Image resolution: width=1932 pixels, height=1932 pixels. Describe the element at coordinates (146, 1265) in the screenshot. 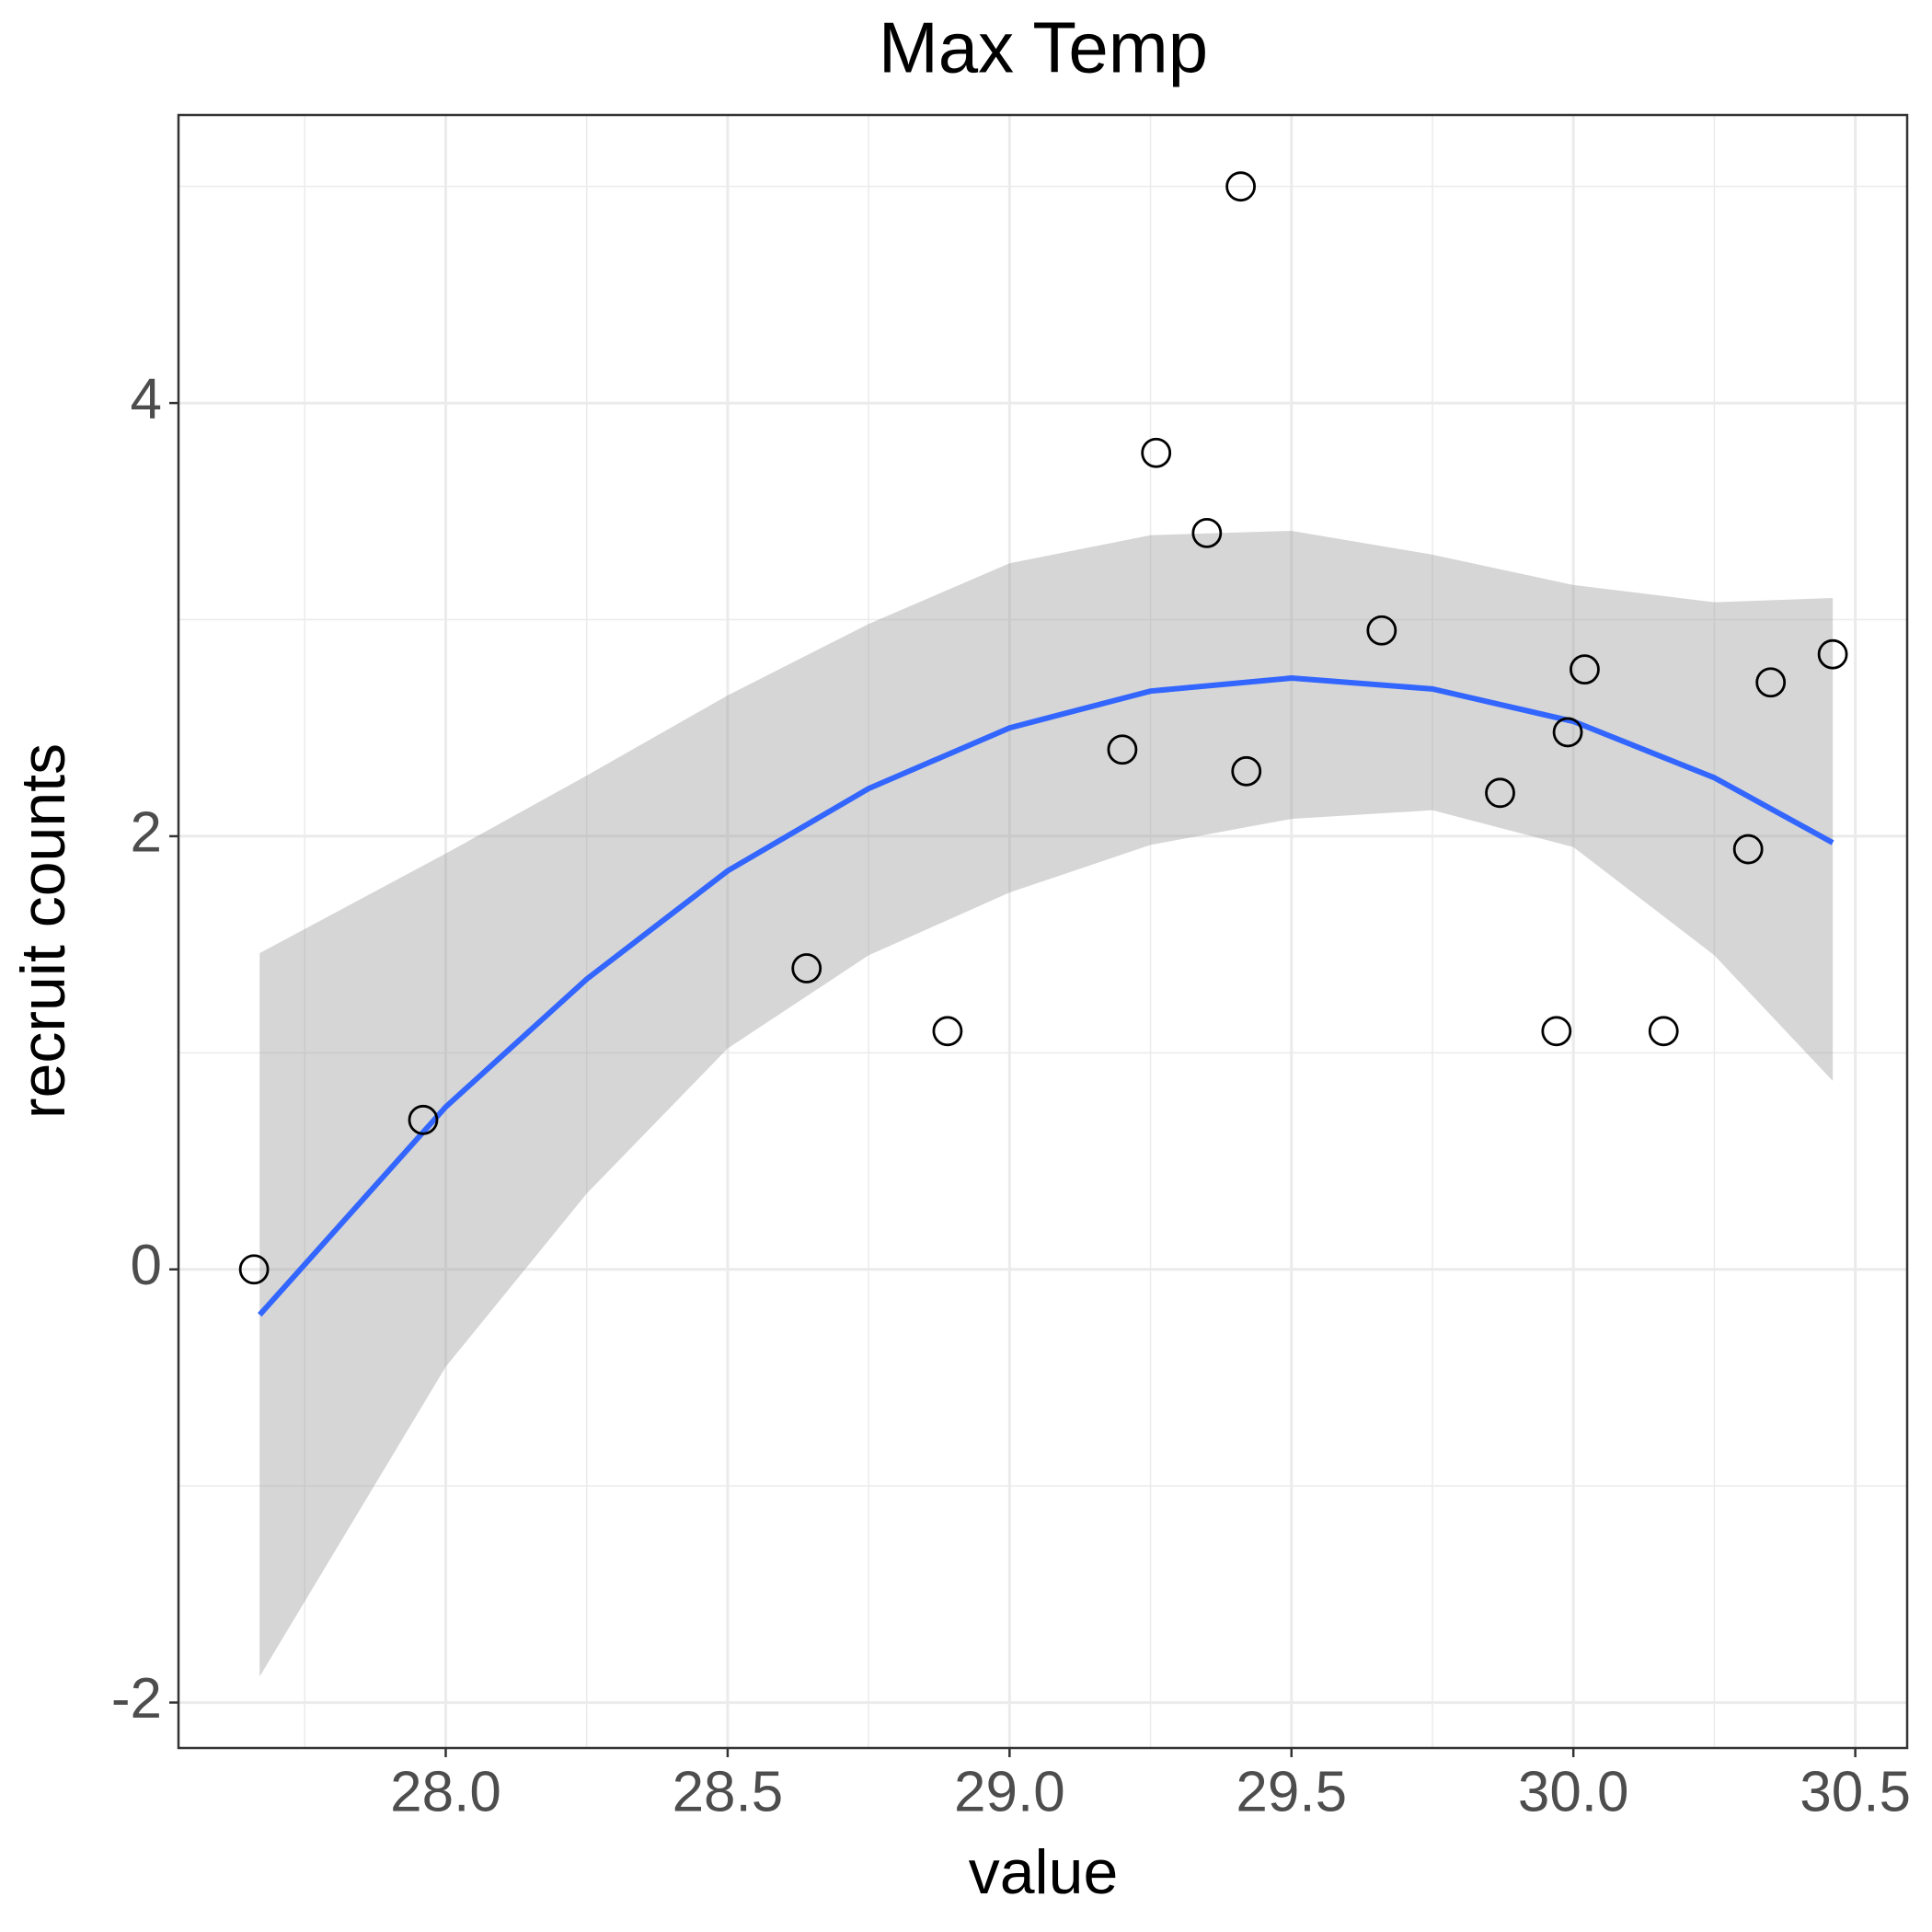

I see `y-tick-label: 0` at that location.